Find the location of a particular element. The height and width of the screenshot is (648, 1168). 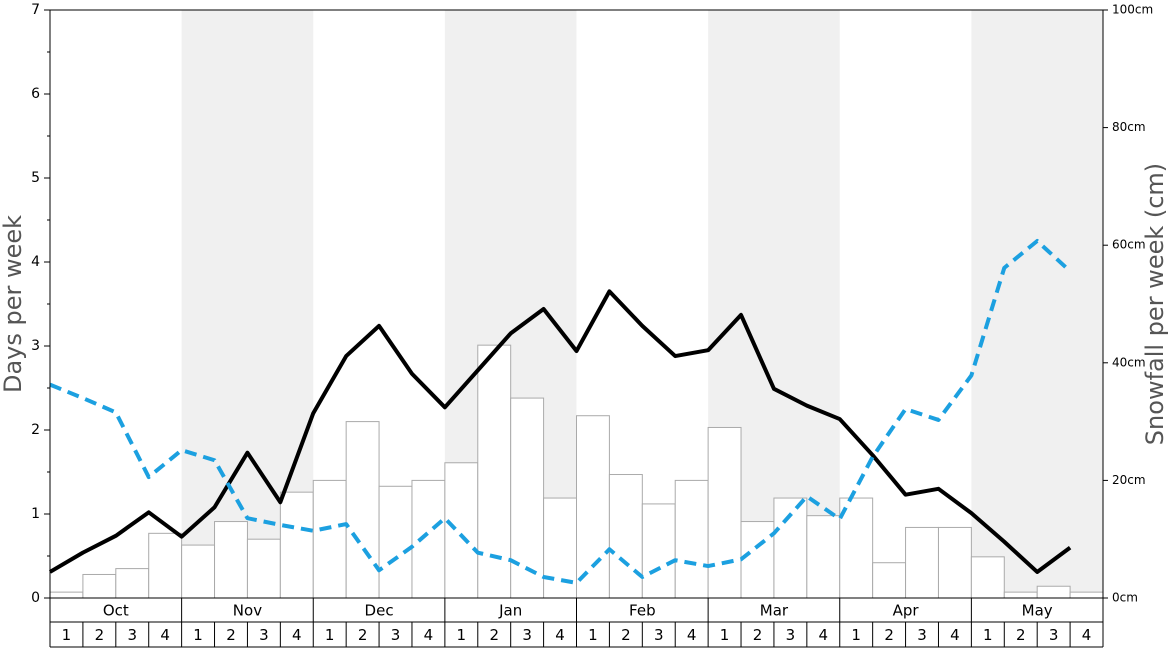

y-axis-title: Days per week is located at coordinates (13, 304).